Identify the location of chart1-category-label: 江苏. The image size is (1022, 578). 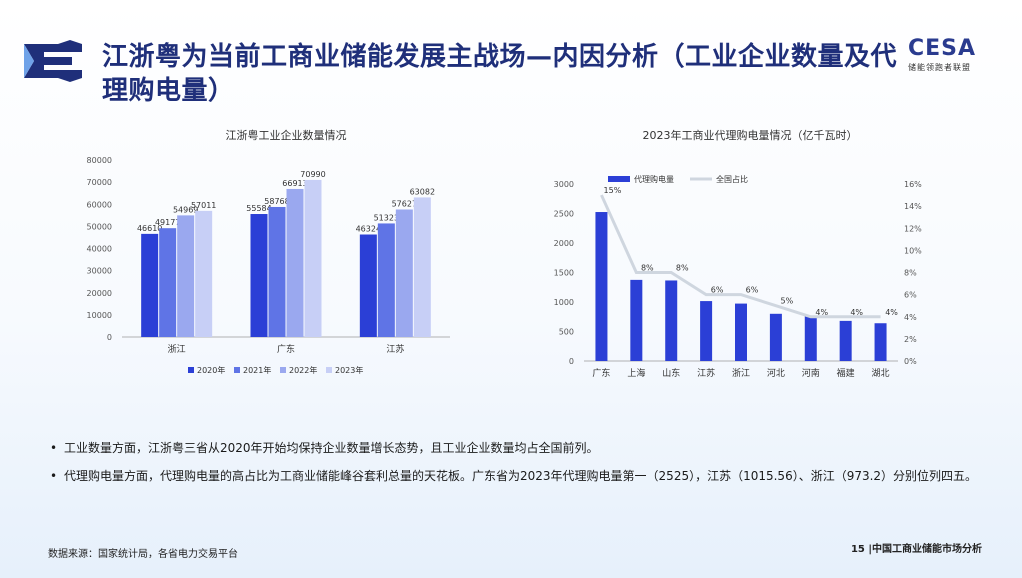
(395, 349).